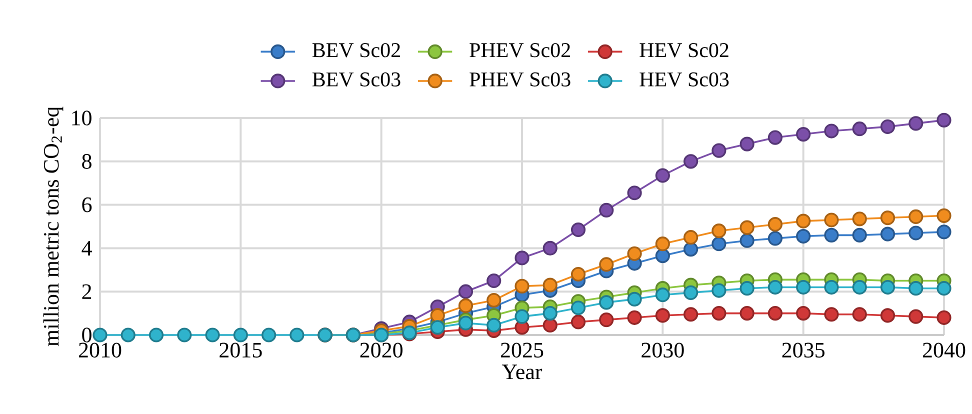 This screenshot has height=414, width=972. I want to click on legend-label: PHEV Sc02, so click(520, 50).